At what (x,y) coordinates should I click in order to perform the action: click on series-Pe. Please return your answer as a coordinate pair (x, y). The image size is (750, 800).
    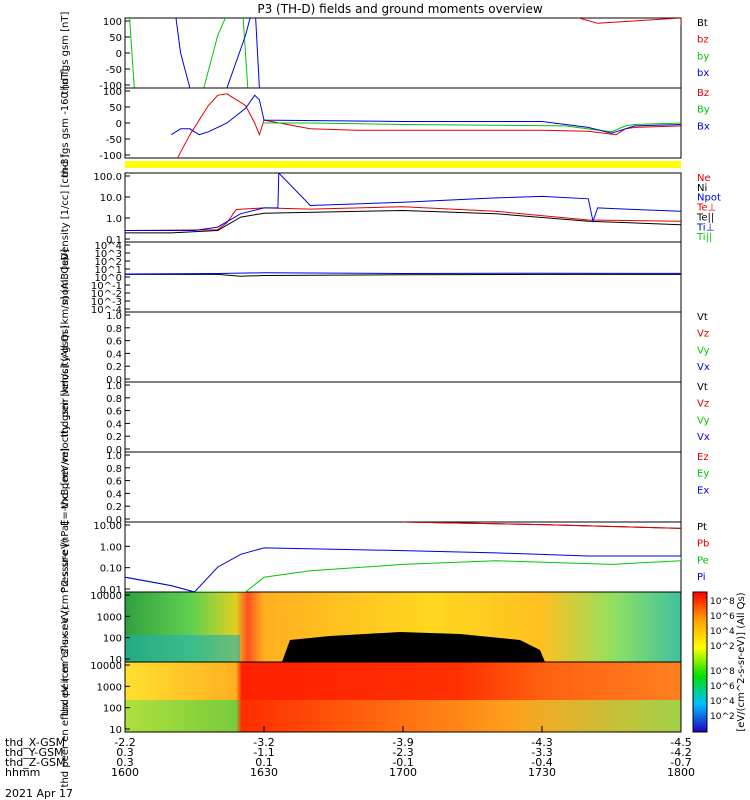
    Looking at the image, I should click on (403, 574).